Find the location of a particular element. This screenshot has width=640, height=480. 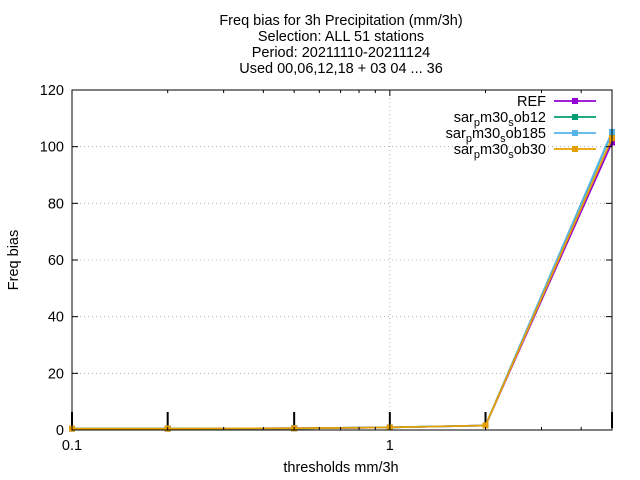

error-bars is located at coordinates (342, 420).